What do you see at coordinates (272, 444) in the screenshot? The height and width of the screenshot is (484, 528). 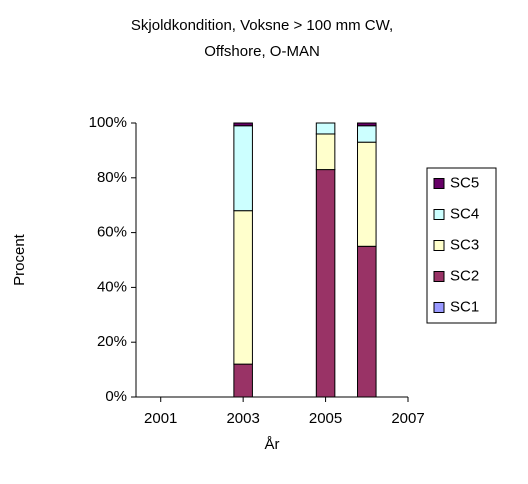 I see `x-axis-label: År` at bounding box center [272, 444].